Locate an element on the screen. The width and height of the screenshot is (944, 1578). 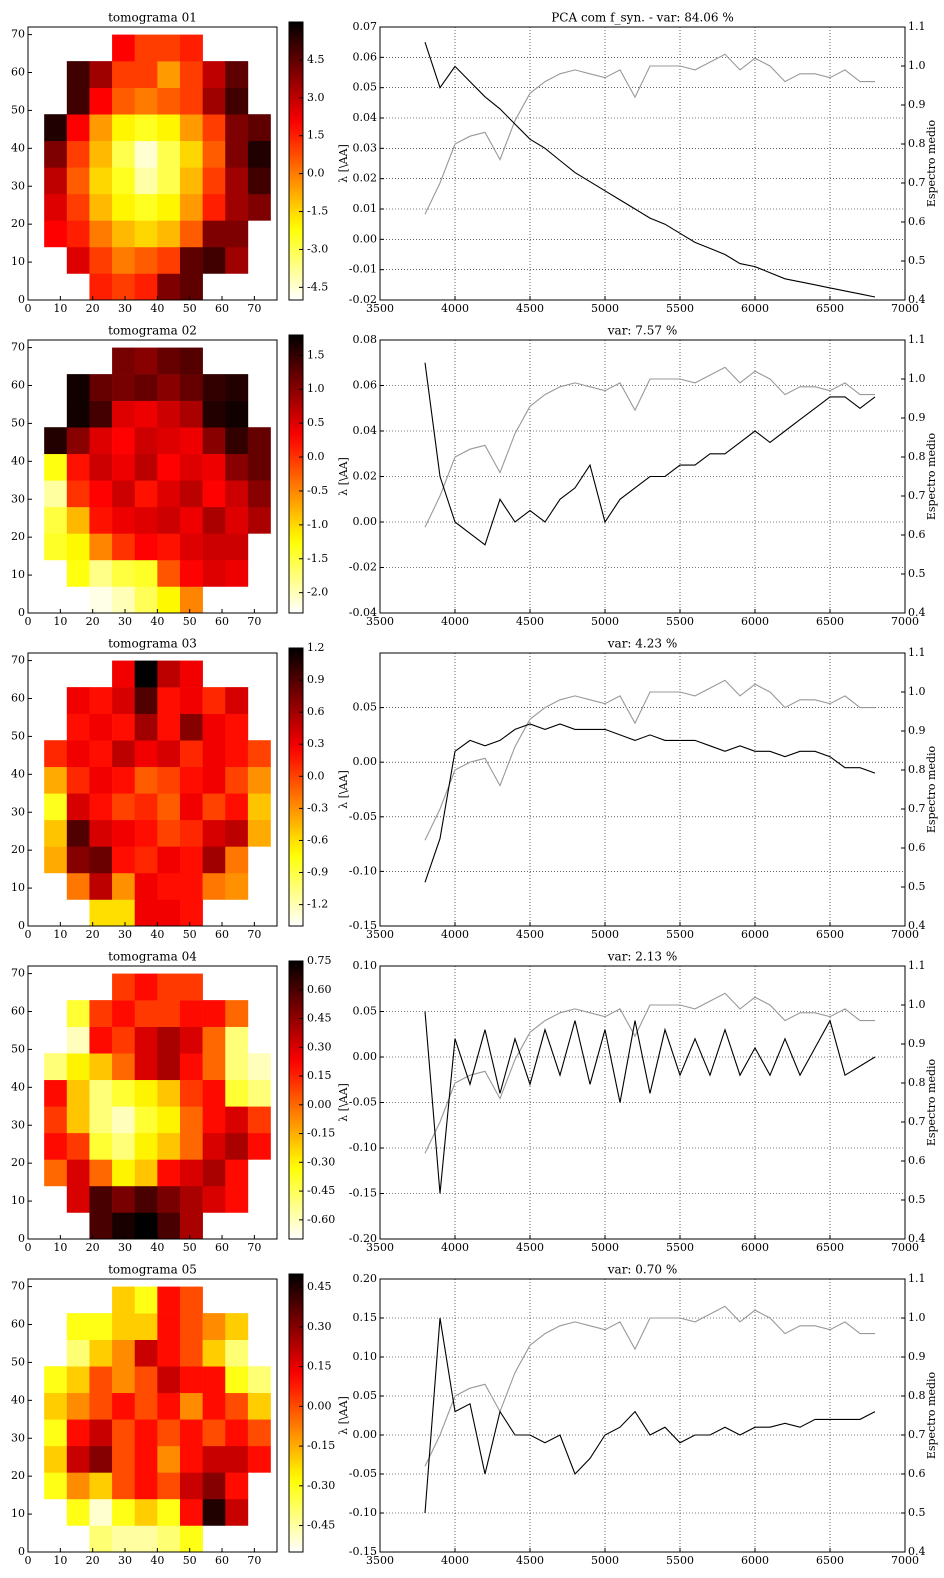
x-tick-label: 60 is located at coordinates (222, 934).